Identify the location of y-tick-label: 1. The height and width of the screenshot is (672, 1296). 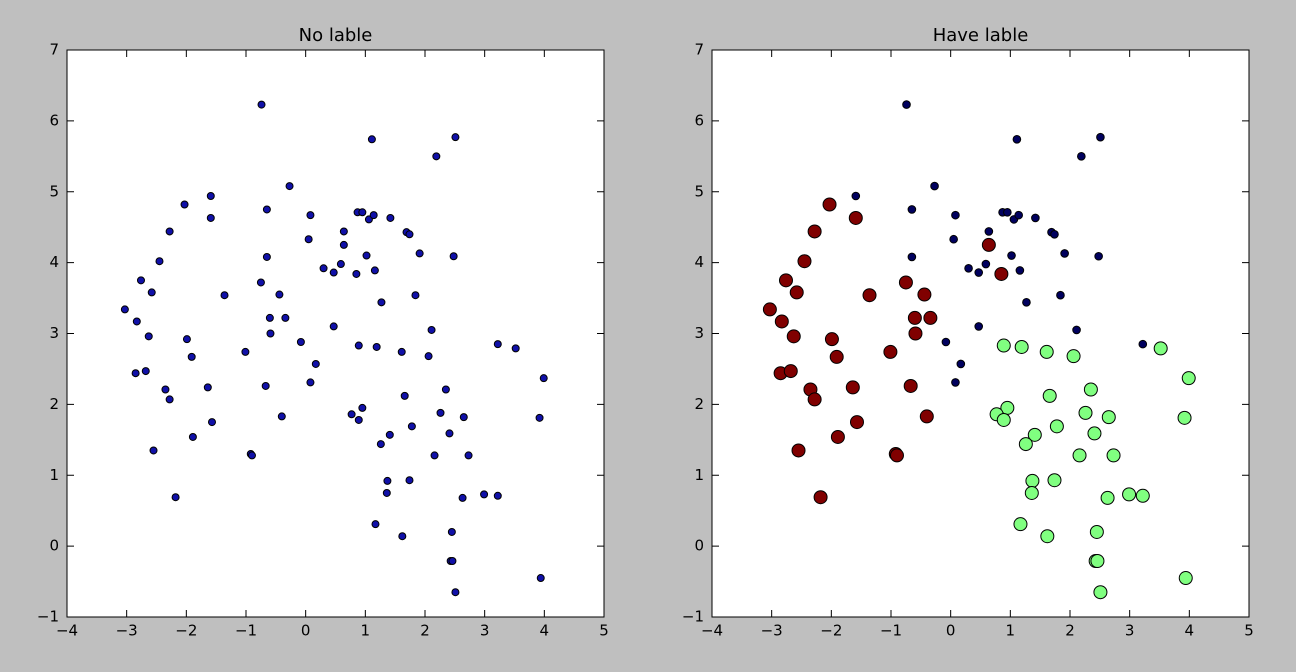
(54, 475).